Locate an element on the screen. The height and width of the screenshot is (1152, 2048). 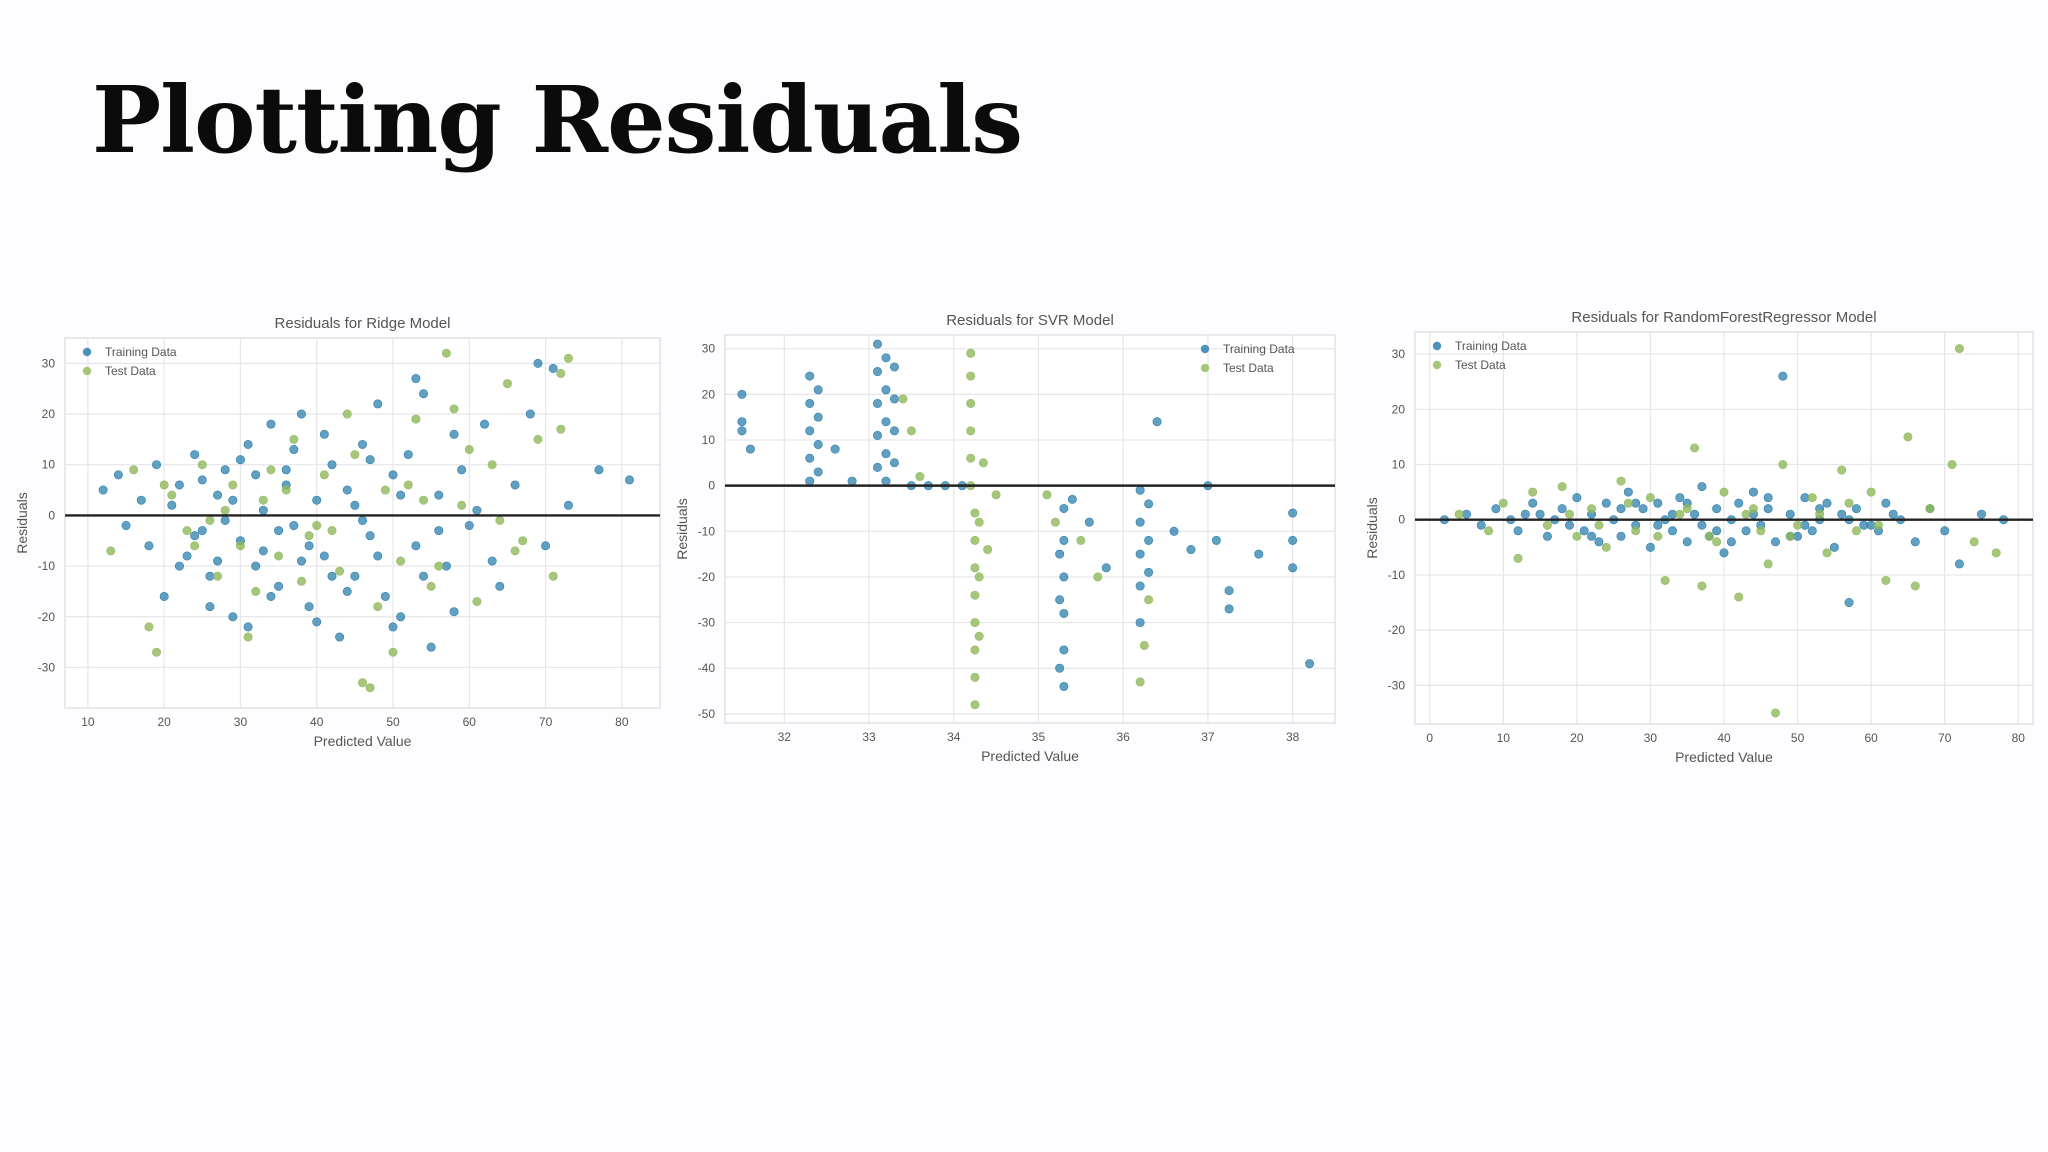
x-tick-label: 60 is located at coordinates (1871, 738).